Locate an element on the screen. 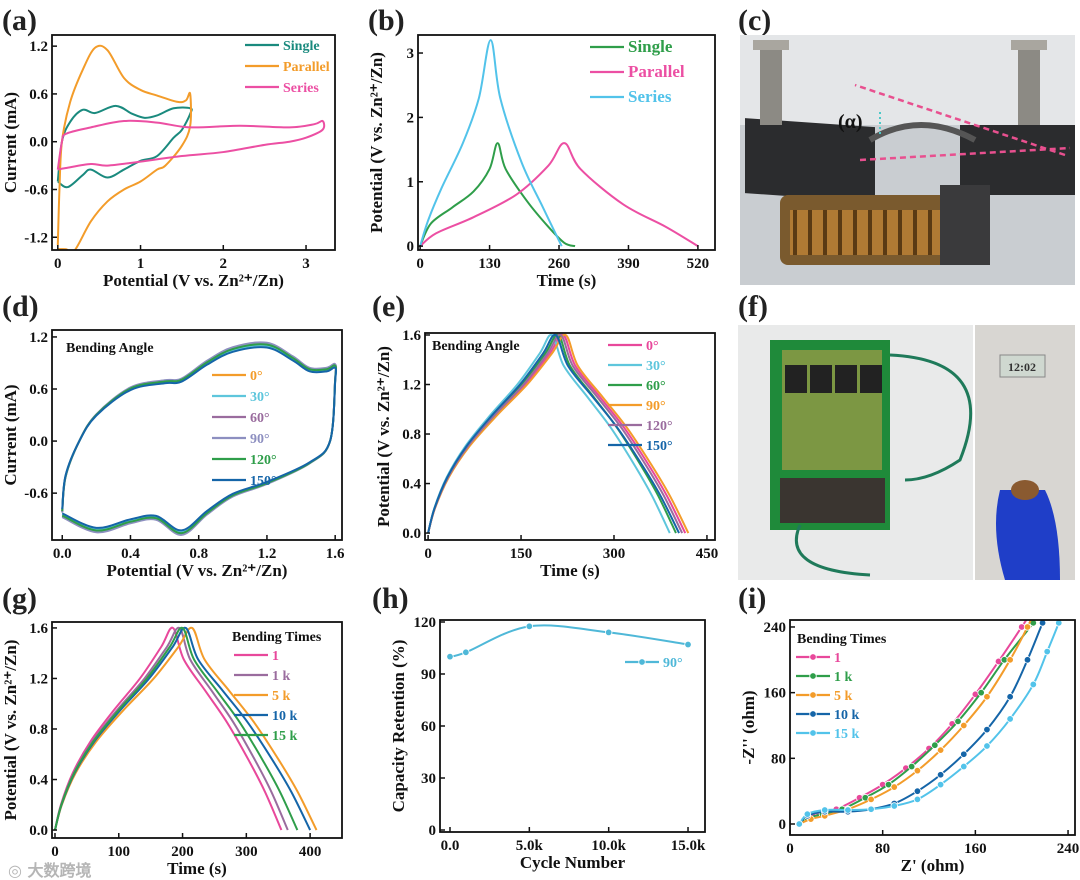 This screenshot has width=1080, height=880. photo-bending-fixture: (α) is located at coordinates (907, 160).